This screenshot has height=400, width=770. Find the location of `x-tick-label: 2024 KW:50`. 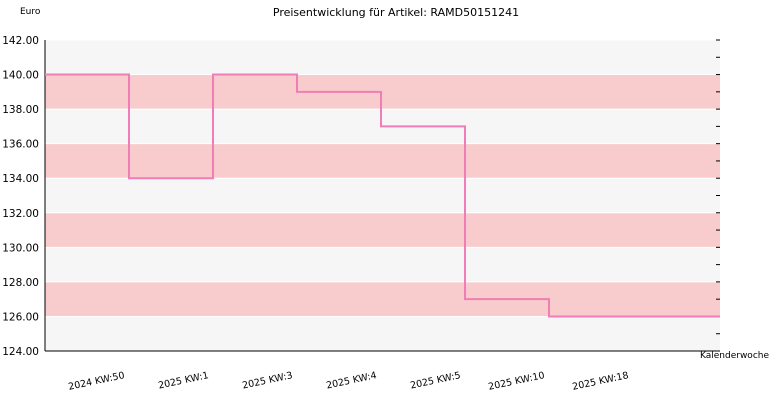

x-tick-label: 2024 KW:50 is located at coordinates (96, 381).